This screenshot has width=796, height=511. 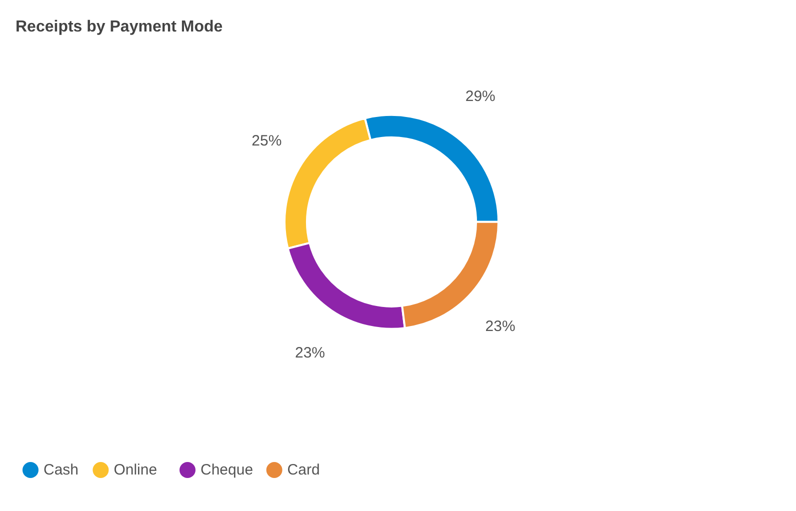 I want to click on data-label: 25%, so click(x=267, y=141).